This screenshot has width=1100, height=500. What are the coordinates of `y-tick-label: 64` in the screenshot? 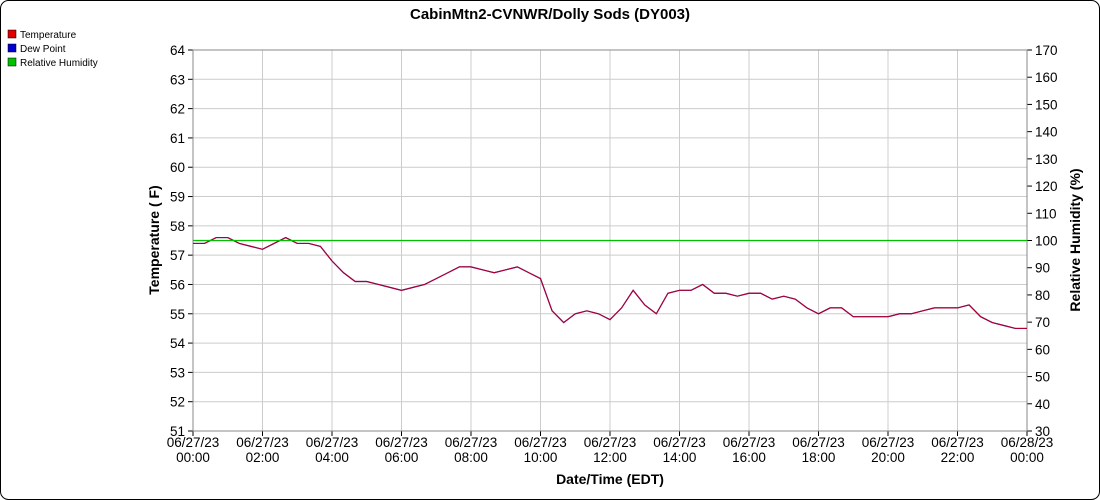 It's located at (178, 50).